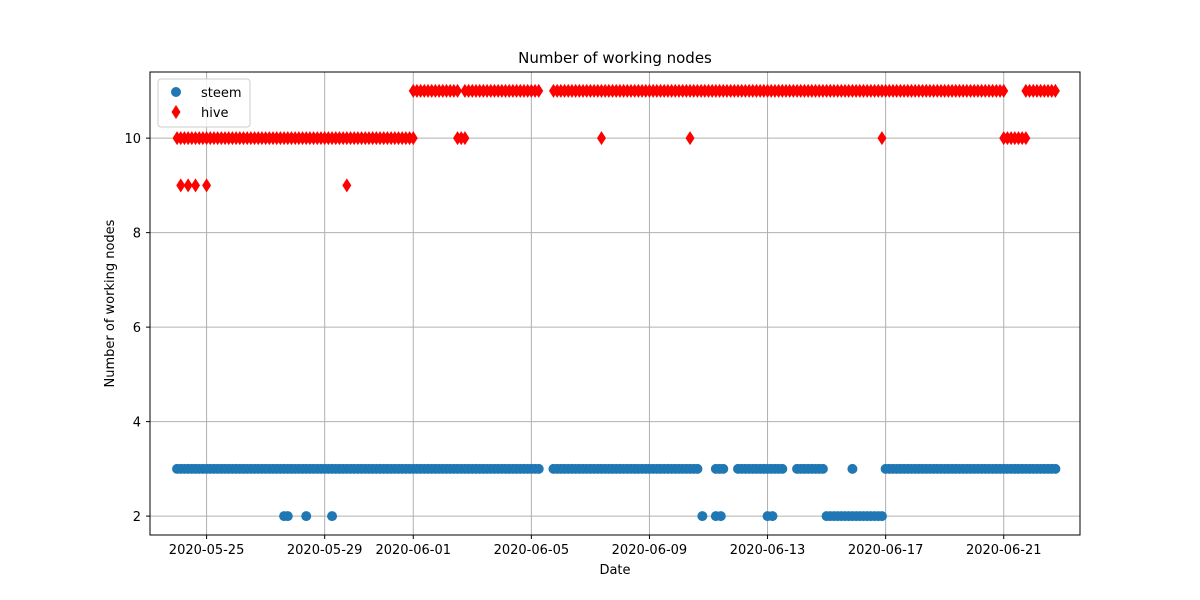 The image size is (1200, 600). What do you see at coordinates (768, 550) in the screenshot?
I see `x-tick-label: 2020-06-13` at bounding box center [768, 550].